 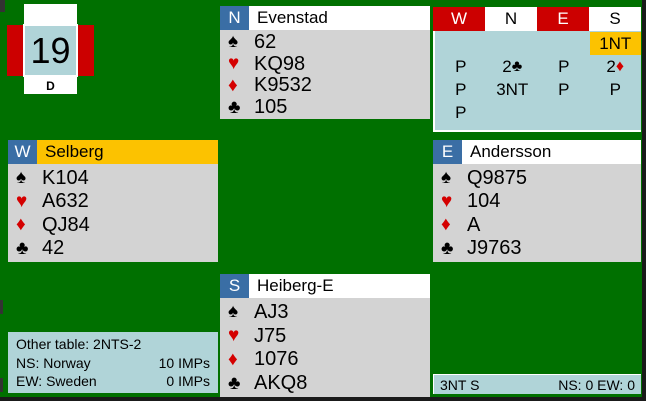 What do you see at coordinates (494, 248) in the screenshot?
I see `east-clubs: J9763` at bounding box center [494, 248].